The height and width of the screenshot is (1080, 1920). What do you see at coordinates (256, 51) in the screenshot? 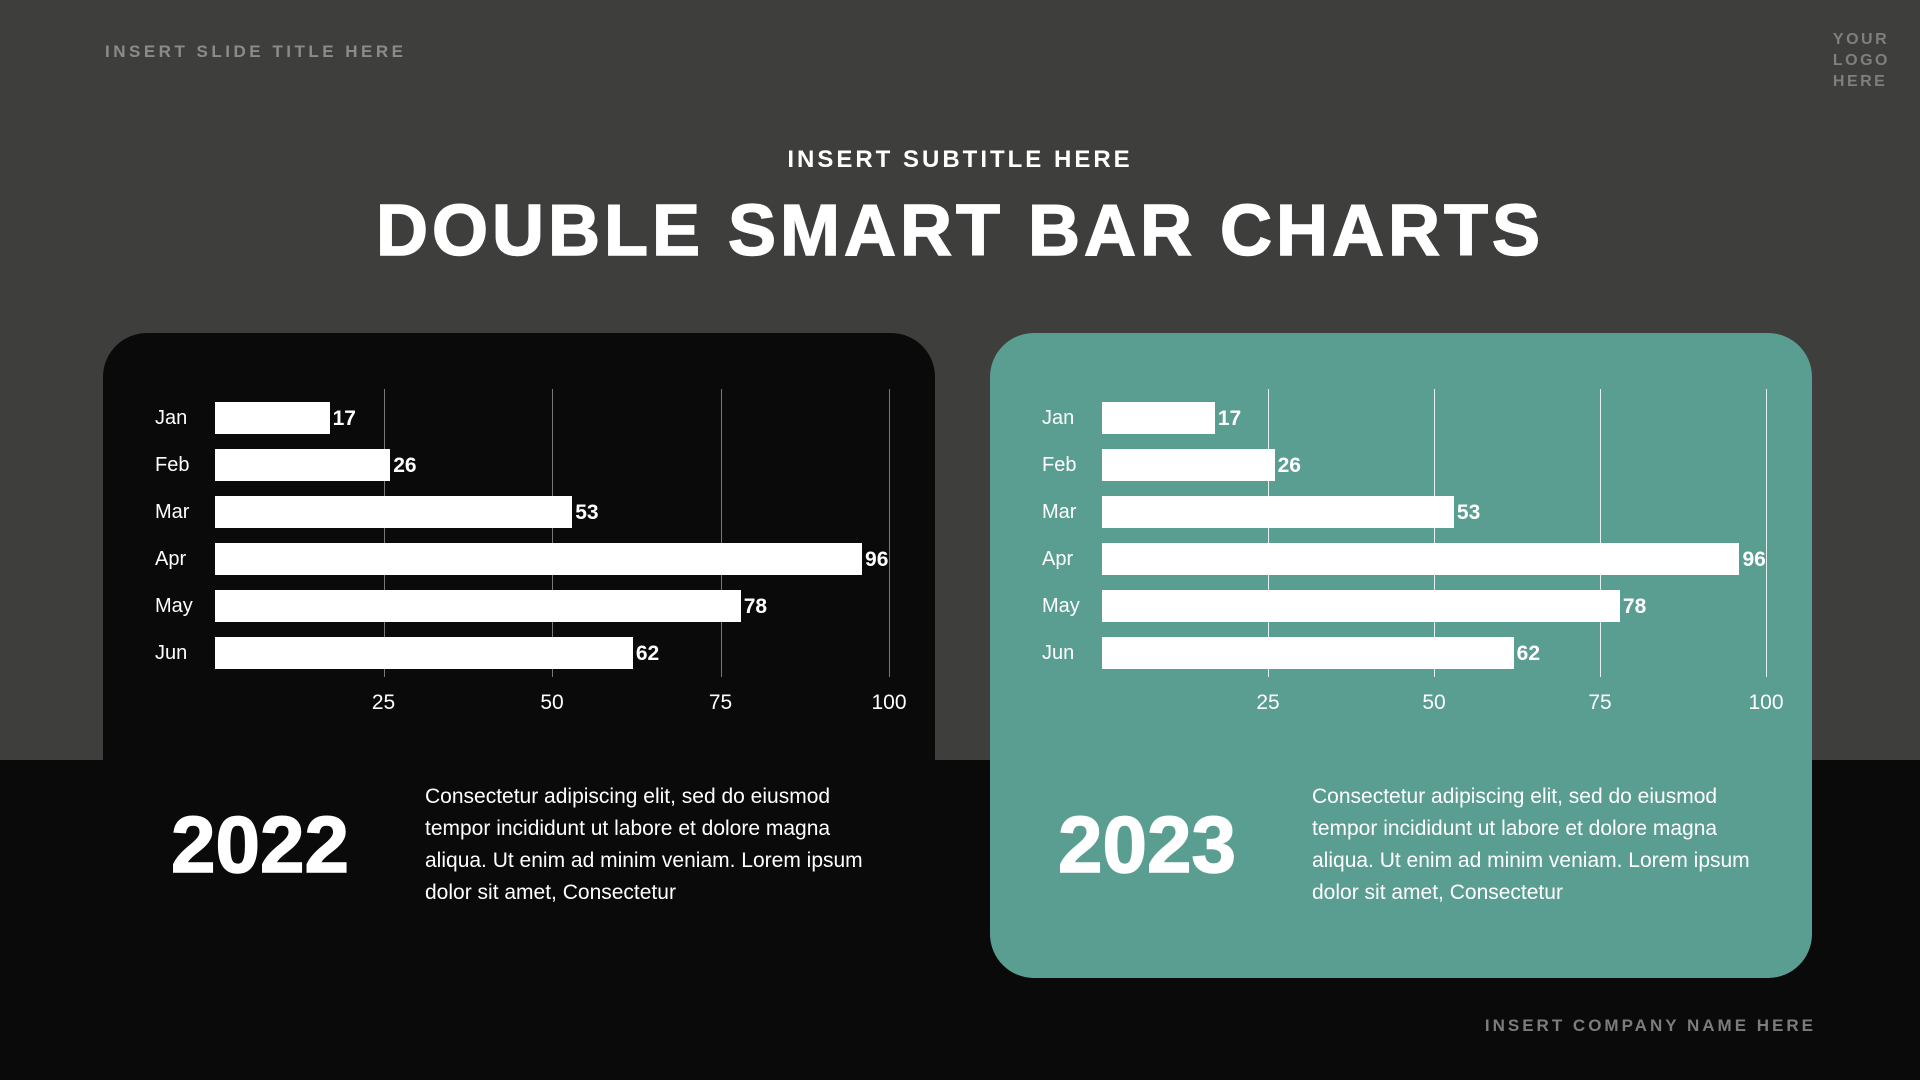
I see `slide-title-placeholder: INSERT SLIDE TITLE HERE` at bounding box center [256, 51].